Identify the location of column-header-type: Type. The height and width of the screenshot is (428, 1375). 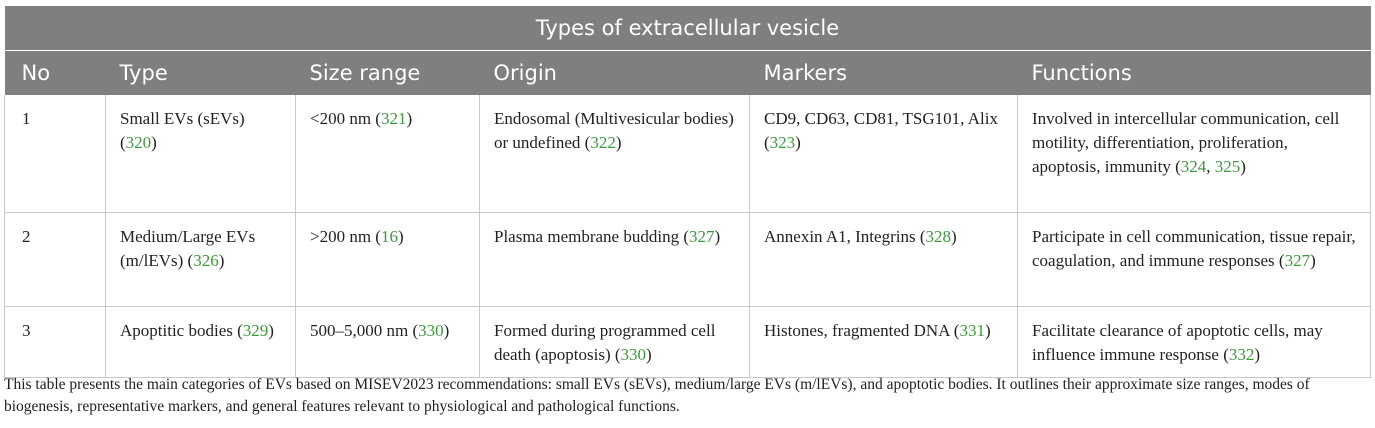
(200, 72).